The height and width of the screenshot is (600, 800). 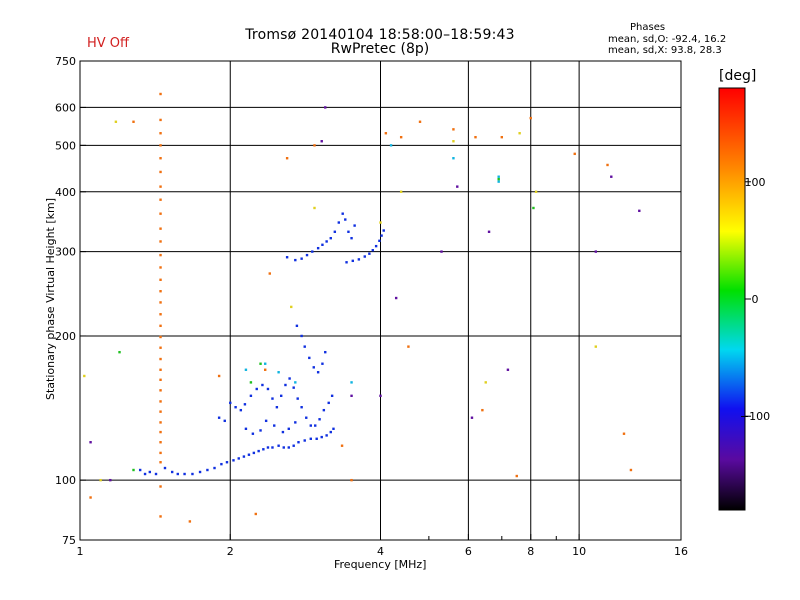 What do you see at coordinates (380, 564) in the screenshot?
I see `x-axis-label: Frequency [MHz]` at bounding box center [380, 564].